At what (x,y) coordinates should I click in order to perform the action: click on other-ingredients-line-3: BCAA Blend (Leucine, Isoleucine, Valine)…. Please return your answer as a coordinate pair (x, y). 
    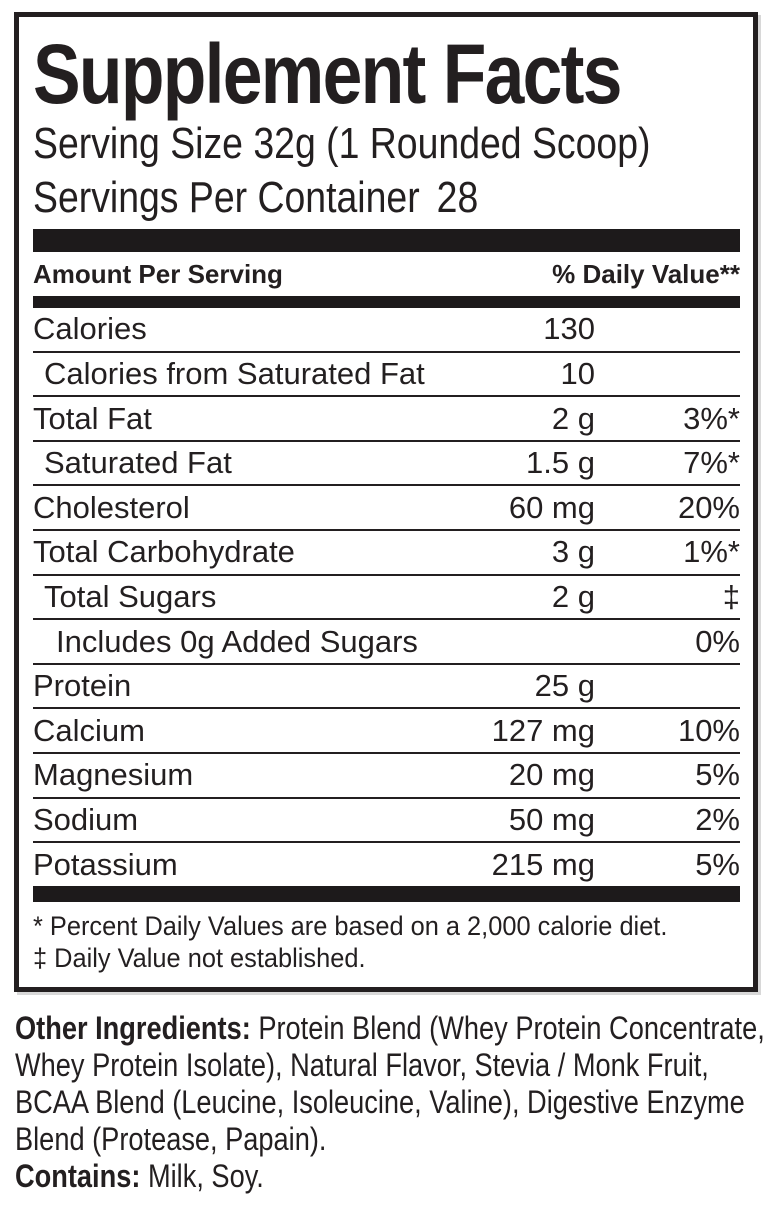
    Looking at the image, I should click on (380, 1102).